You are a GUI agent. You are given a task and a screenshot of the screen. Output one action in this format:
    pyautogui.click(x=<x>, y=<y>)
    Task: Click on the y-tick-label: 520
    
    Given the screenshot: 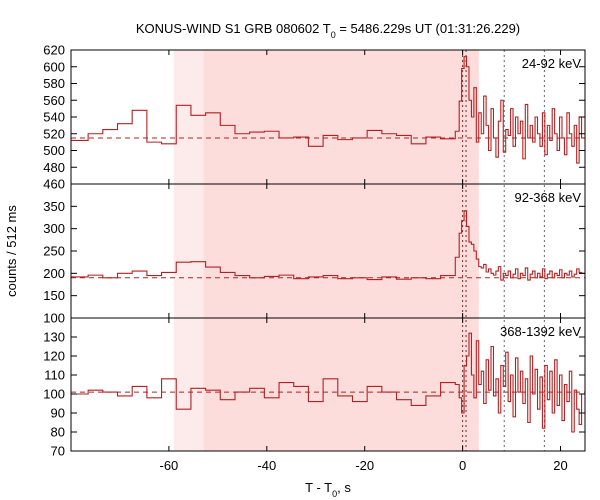 What is the action you would take?
    pyautogui.click(x=54, y=133)
    